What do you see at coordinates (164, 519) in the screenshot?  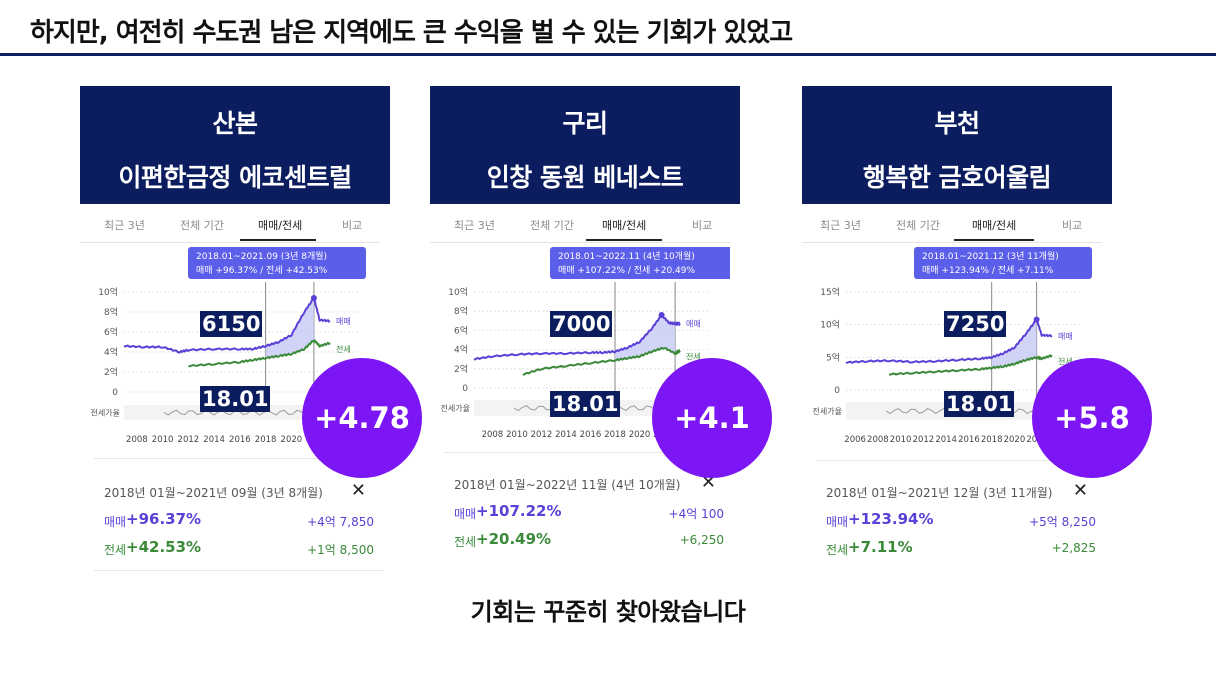 I see `sale-percent: +96.37%` at bounding box center [164, 519].